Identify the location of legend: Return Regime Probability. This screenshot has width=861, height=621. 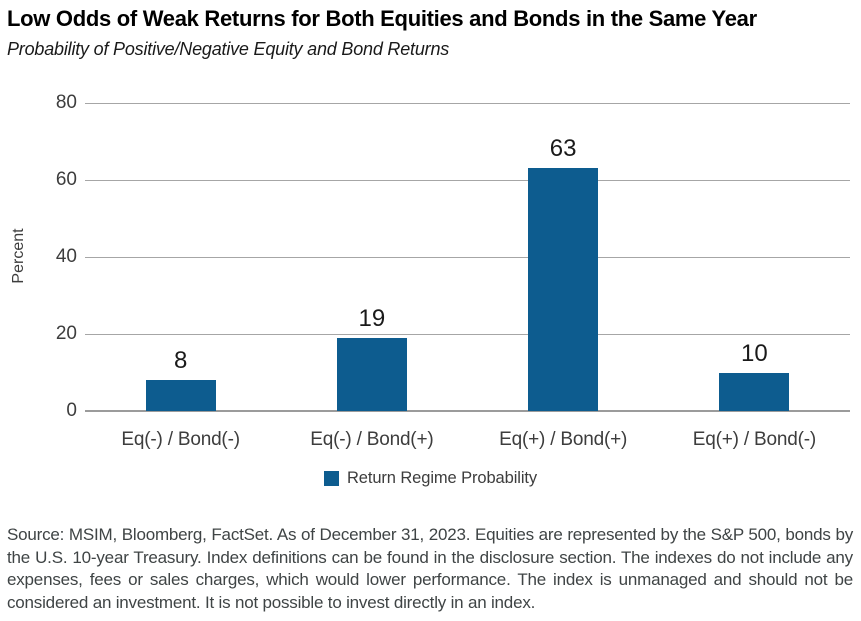
(430, 478).